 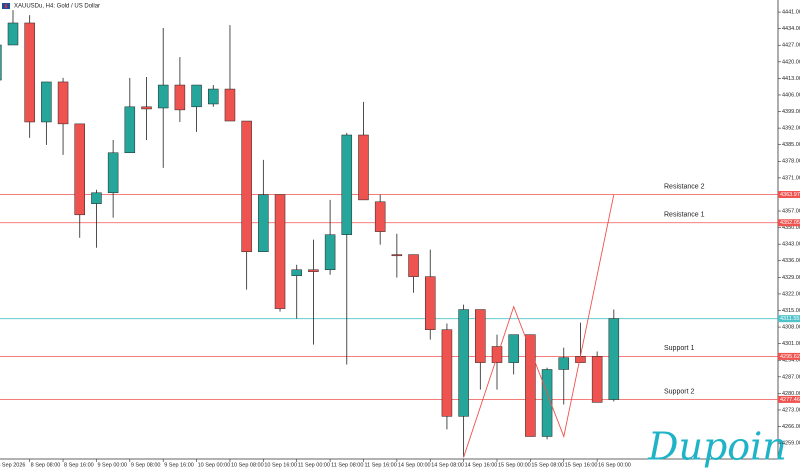 I want to click on x-tick-label: 10 Sep 00:00, so click(x=214, y=465).